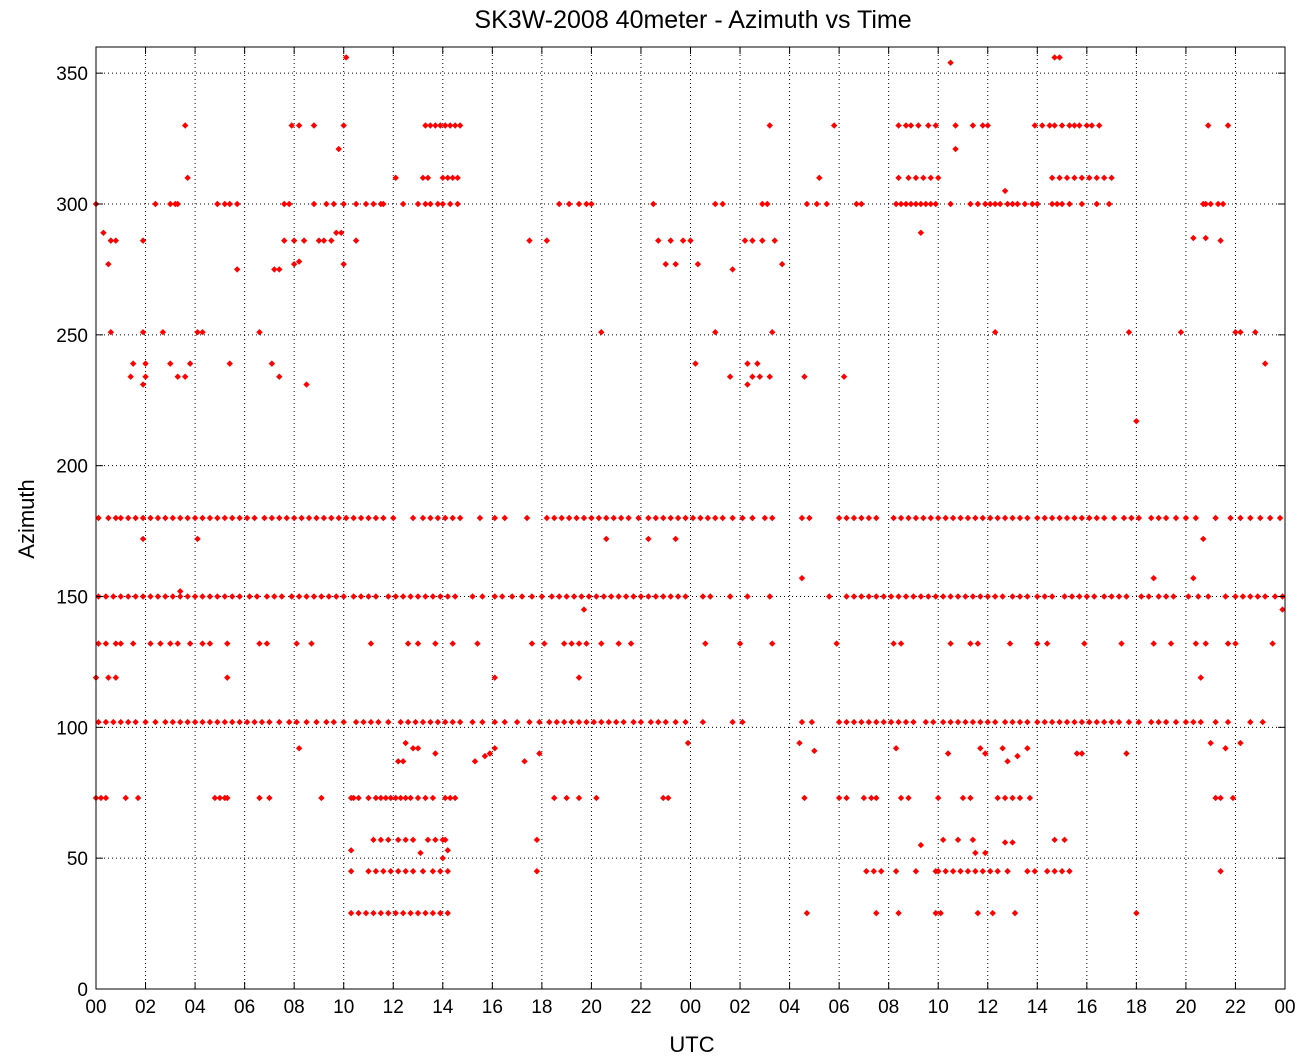 The height and width of the screenshot is (1058, 1306). I want to click on y-tick-label: 150, so click(72, 598).